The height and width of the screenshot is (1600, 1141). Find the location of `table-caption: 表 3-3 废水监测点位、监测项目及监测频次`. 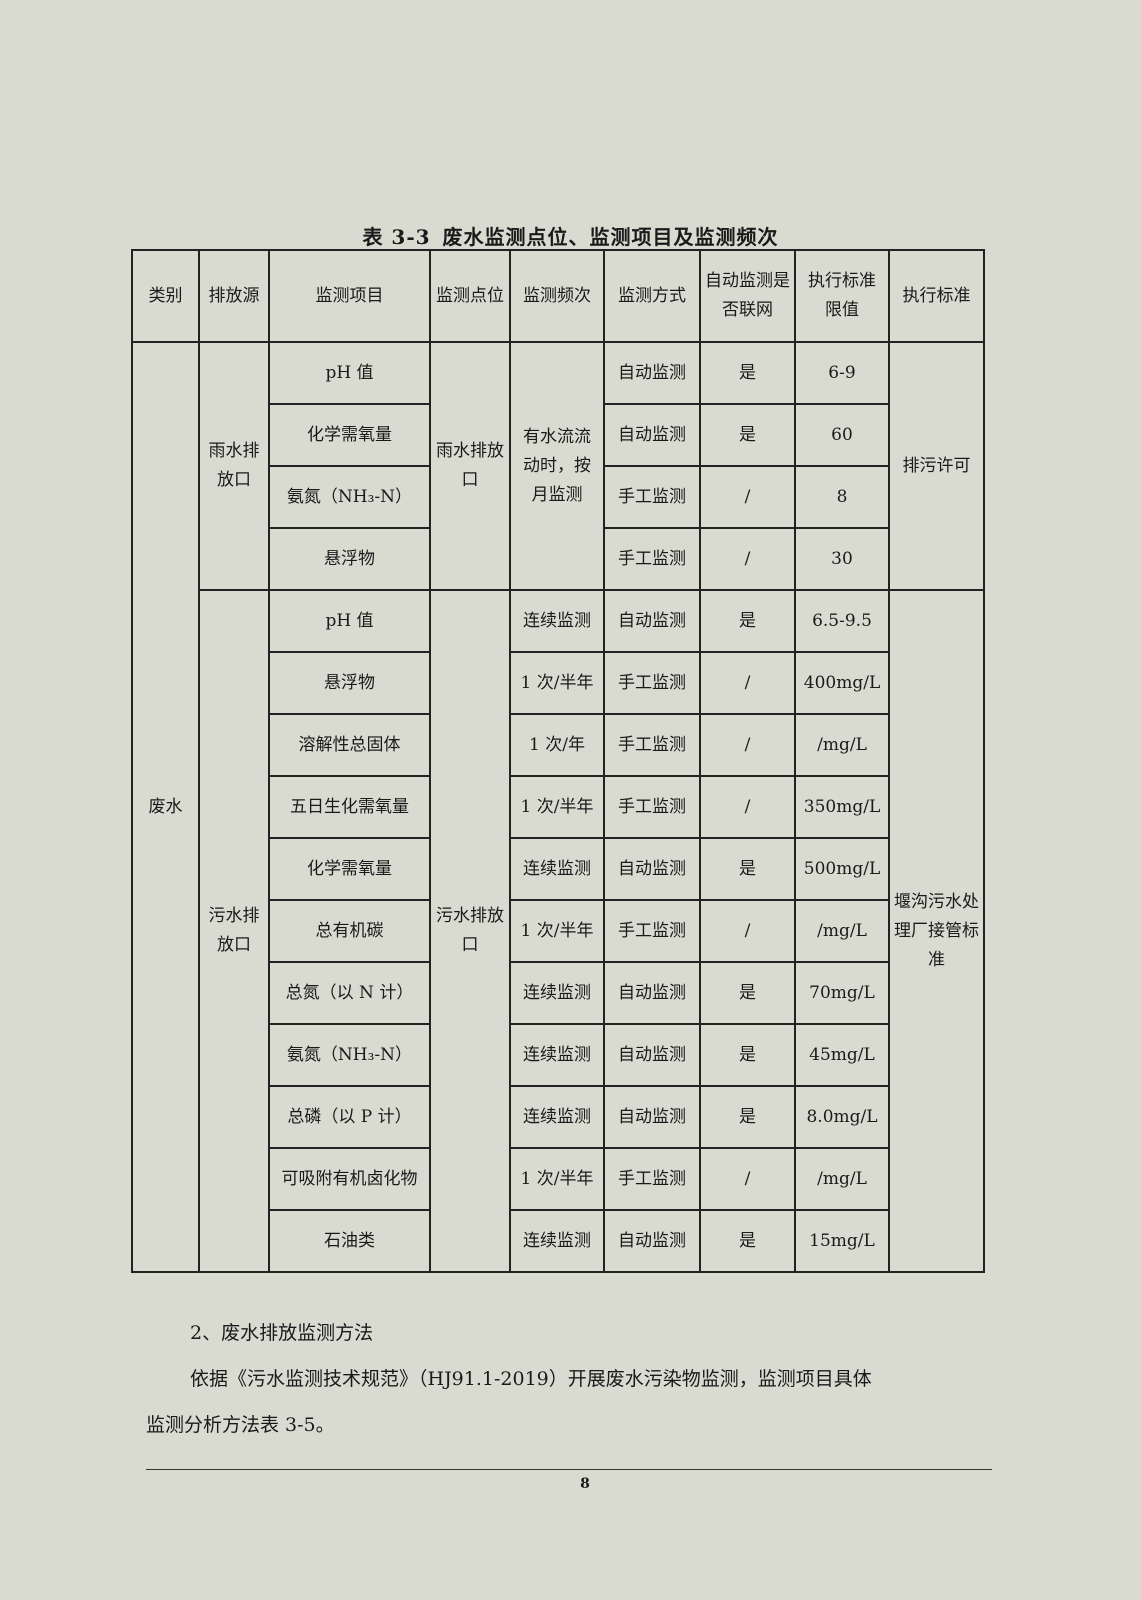

table-caption: 表 3-3 废水监测点位、监测项目及监测频次 is located at coordinates (570, 235).